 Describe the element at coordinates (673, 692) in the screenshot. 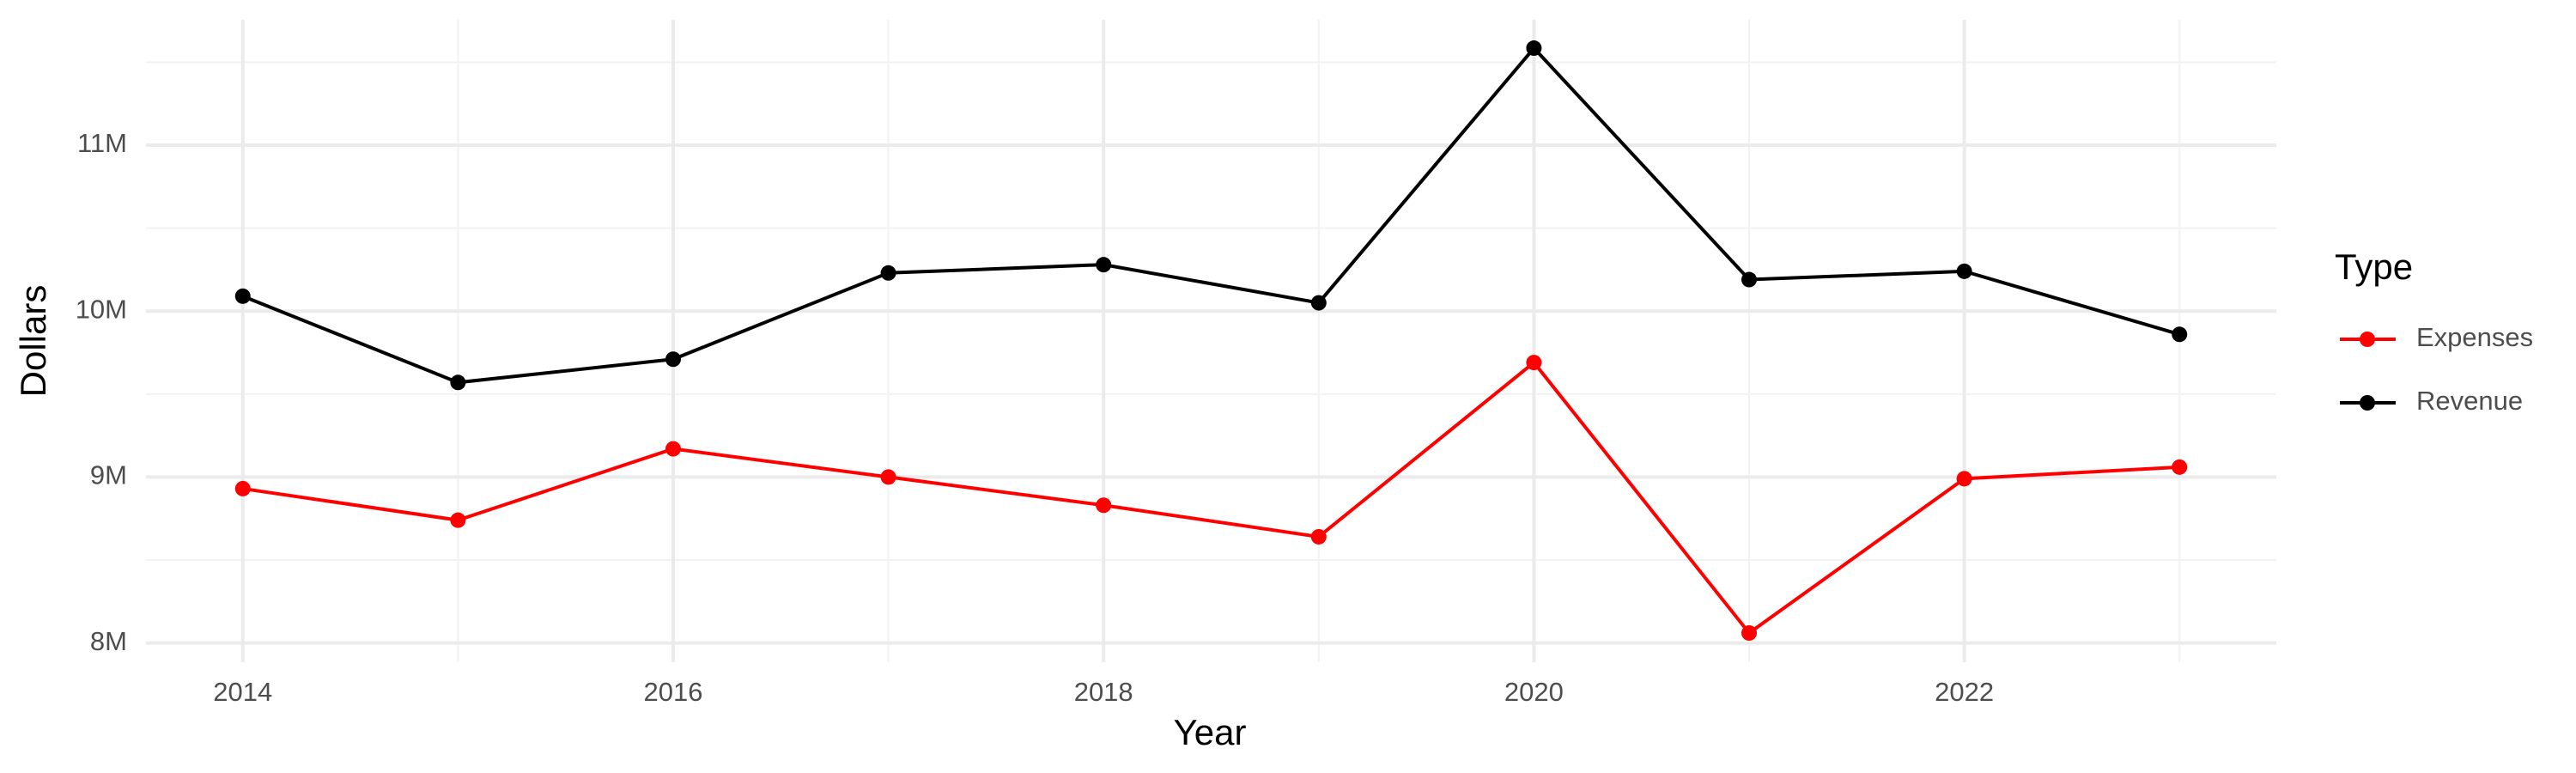

I see `x-tick-label: 2016` at that location.